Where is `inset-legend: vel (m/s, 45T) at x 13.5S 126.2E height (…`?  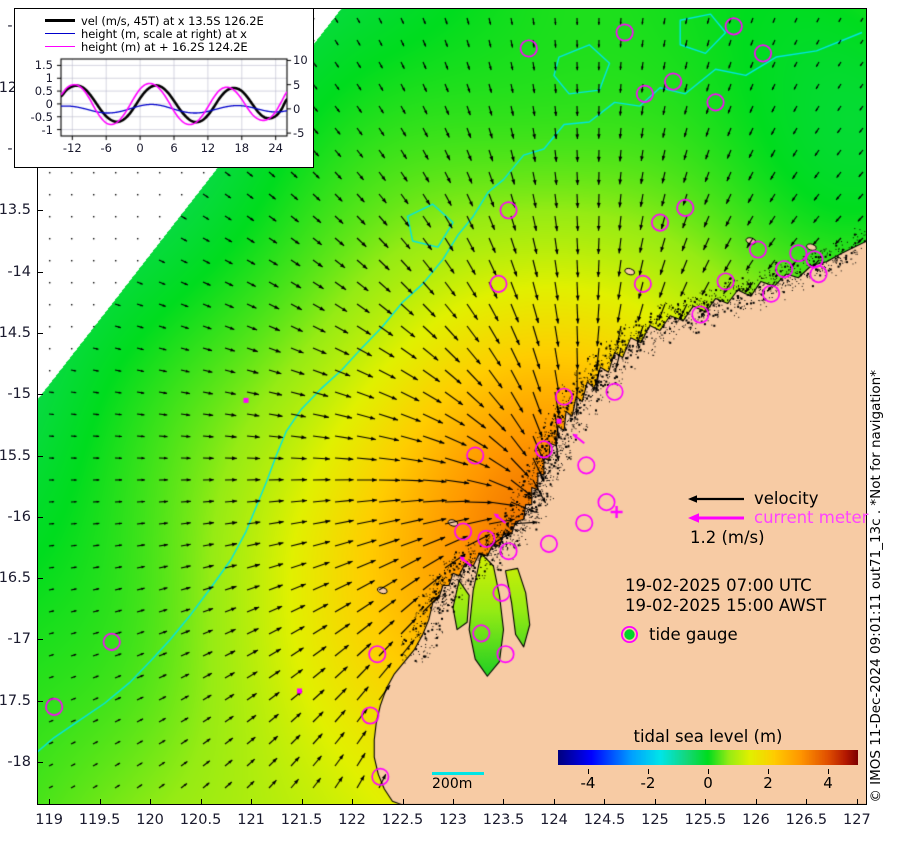 inset-legend: vel (m/s, 45T) at x 13.5S 126.2E height (… is located at coordinates (154, 33).